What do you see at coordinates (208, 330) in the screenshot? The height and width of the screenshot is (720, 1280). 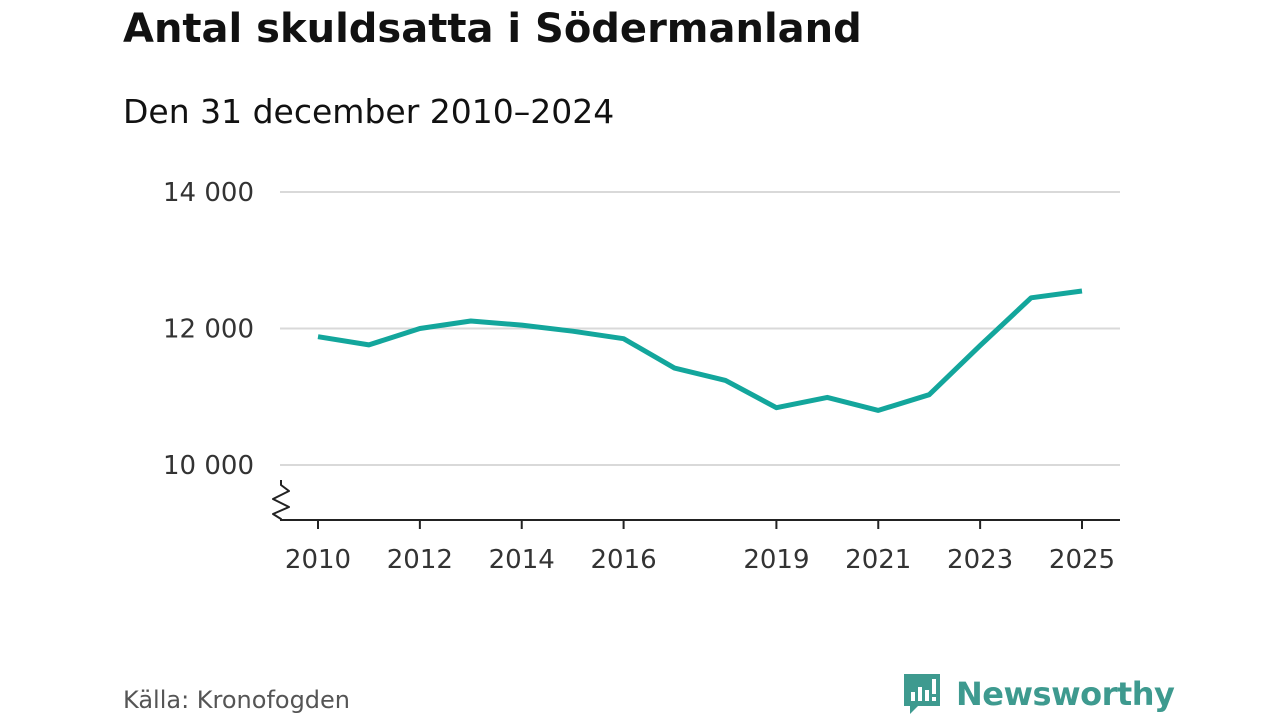 I see `y-tick-label: 12 000` at bounding box center [208, 330].